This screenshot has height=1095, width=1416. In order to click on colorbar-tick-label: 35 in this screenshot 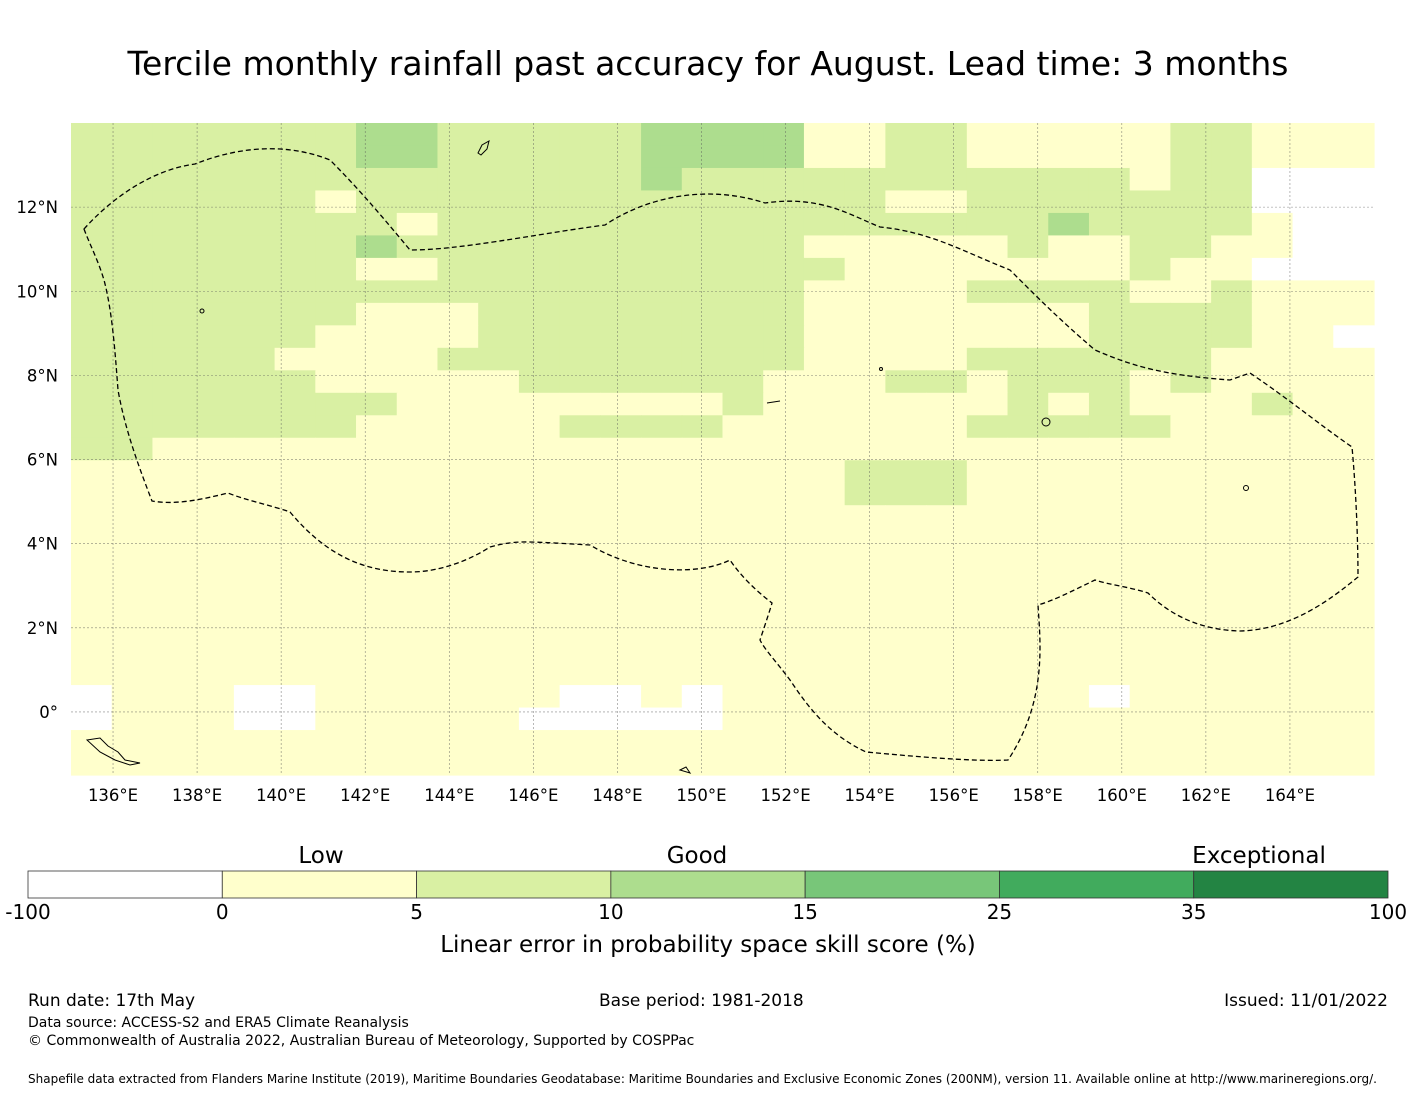, I will do `click(1193, 912)`.